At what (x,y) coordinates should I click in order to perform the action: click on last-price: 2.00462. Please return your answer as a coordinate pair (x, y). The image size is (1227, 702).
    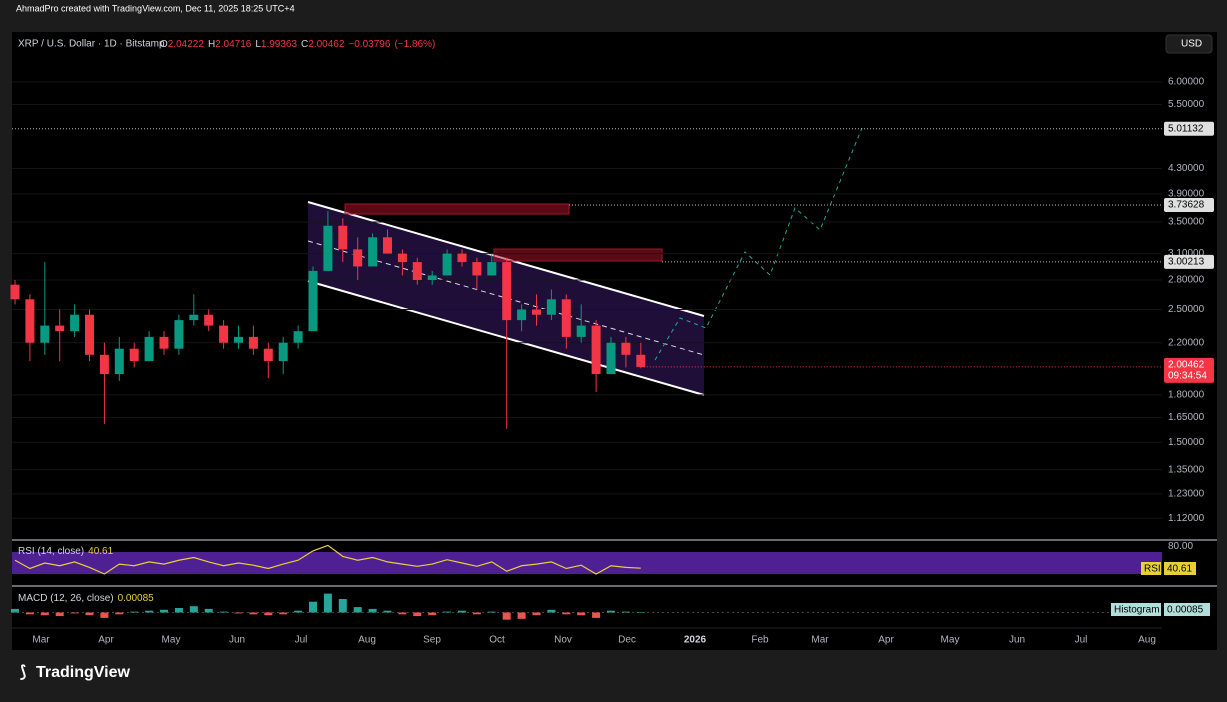
    Looking at the image, I should click on (1186, 365).